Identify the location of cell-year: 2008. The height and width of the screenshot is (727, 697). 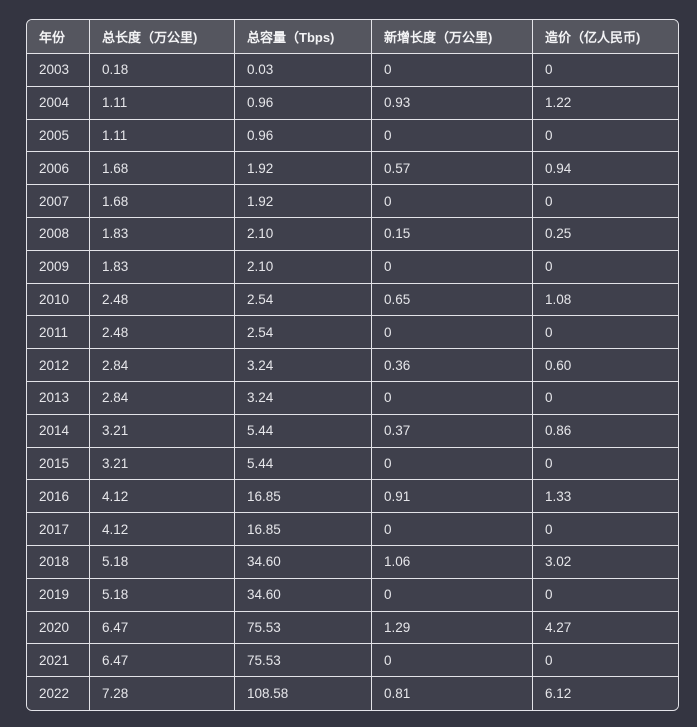
(58, 234).